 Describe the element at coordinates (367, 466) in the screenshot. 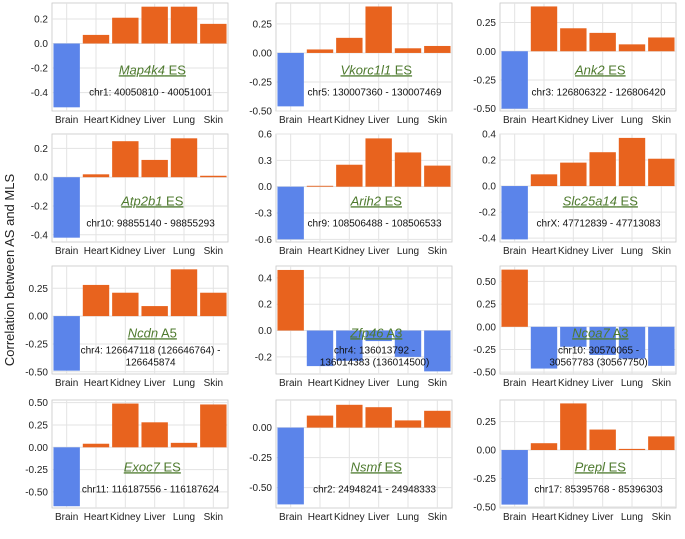

I see `gene-name: Nsmf` at that location.